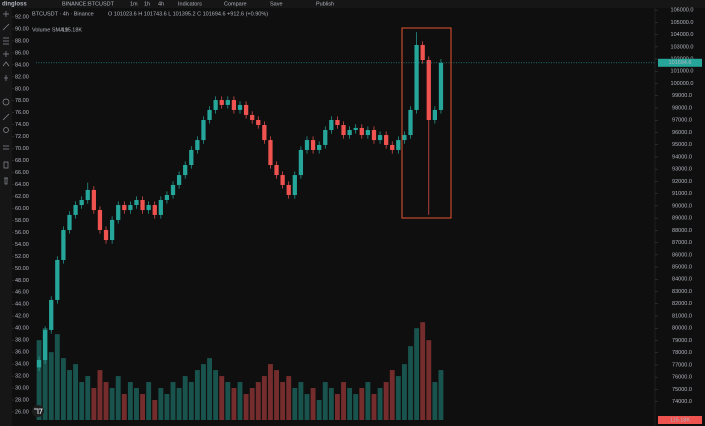 The image size is (705, 426). What do you see at coordinates (6, 41) in the screenshot?
I see `fib-tool` at bounding box center [6, 41].